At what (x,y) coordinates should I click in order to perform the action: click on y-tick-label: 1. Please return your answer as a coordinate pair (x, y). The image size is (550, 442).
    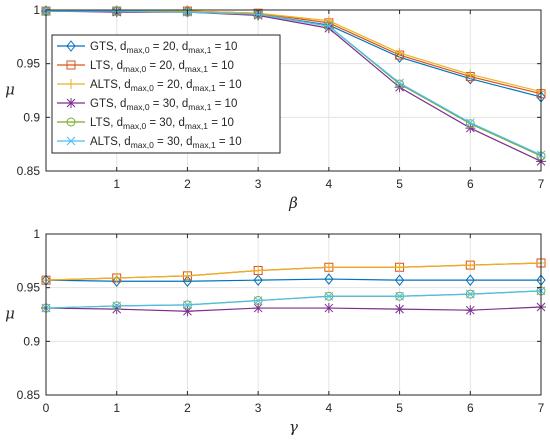
    Looking at the image, I should click on (36, 234).